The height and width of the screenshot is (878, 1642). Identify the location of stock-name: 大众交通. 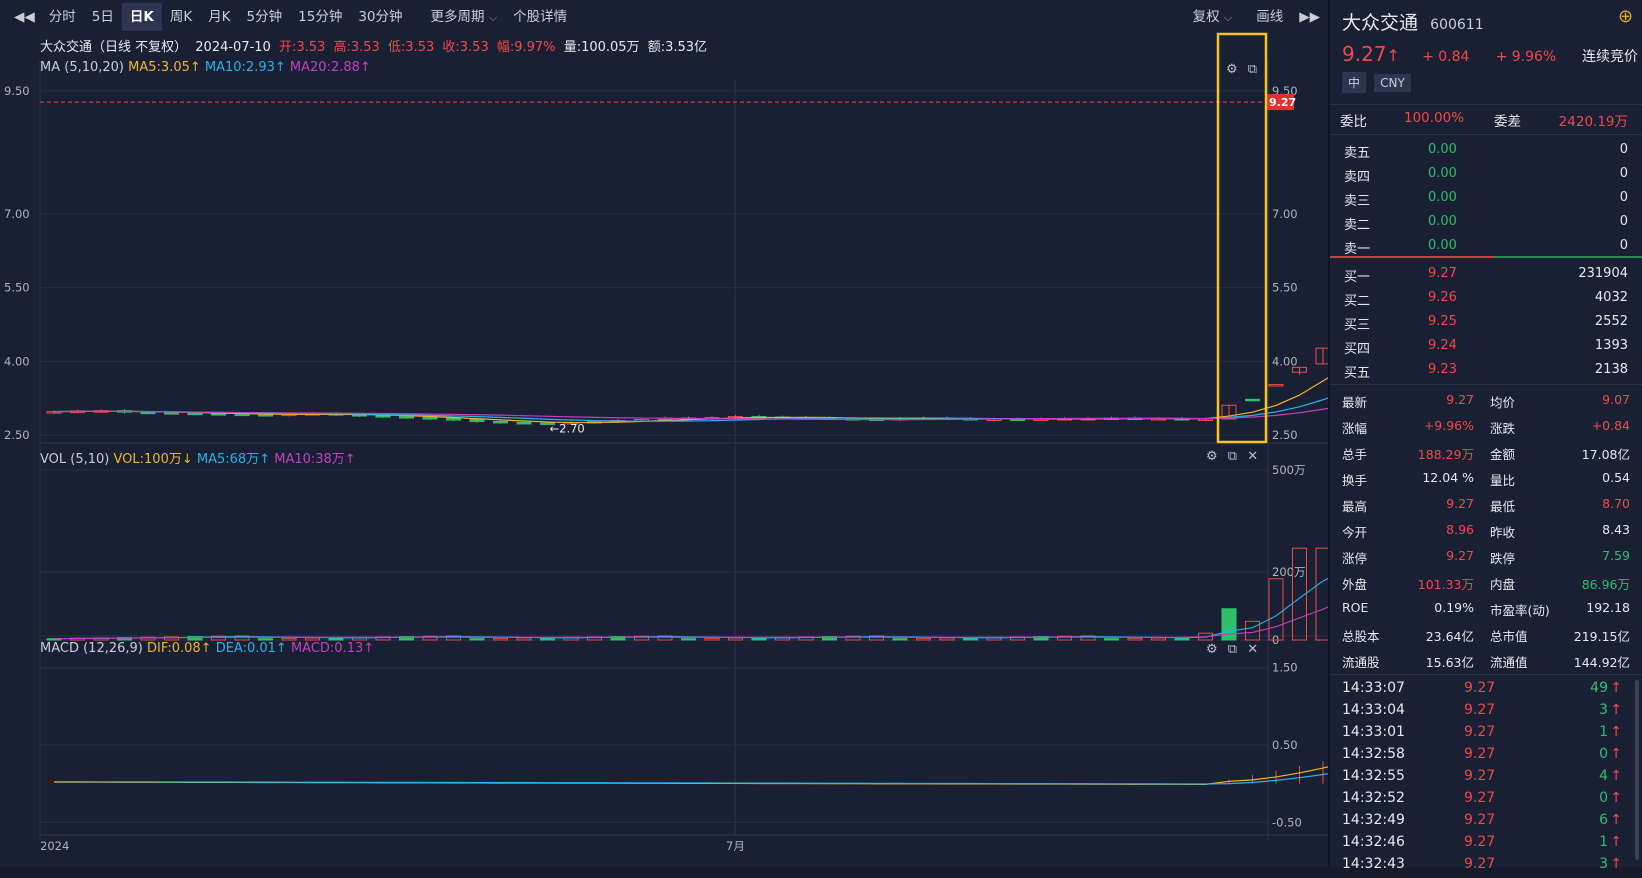
(1380, 23).